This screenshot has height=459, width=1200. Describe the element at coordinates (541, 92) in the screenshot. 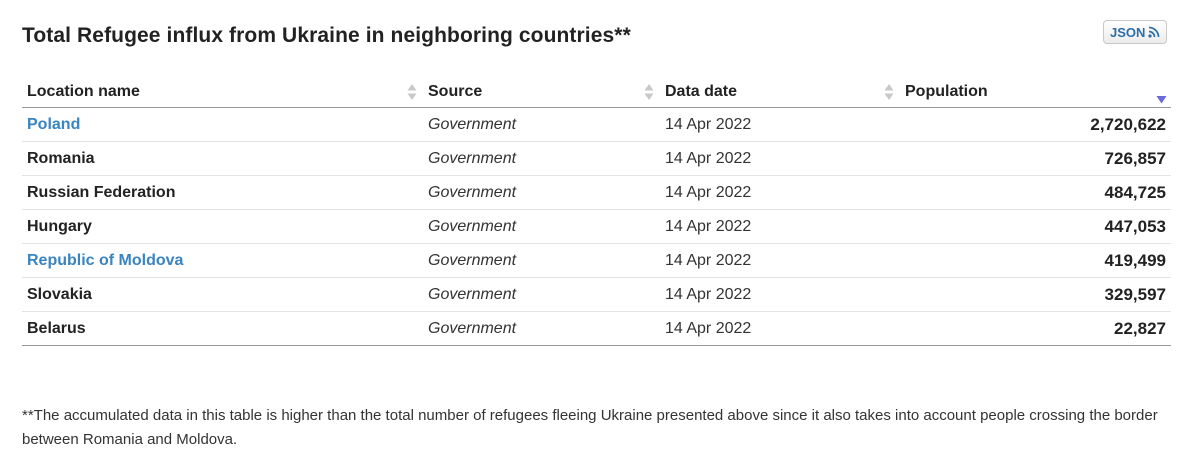

I see `column-header-source: Source` at that location.